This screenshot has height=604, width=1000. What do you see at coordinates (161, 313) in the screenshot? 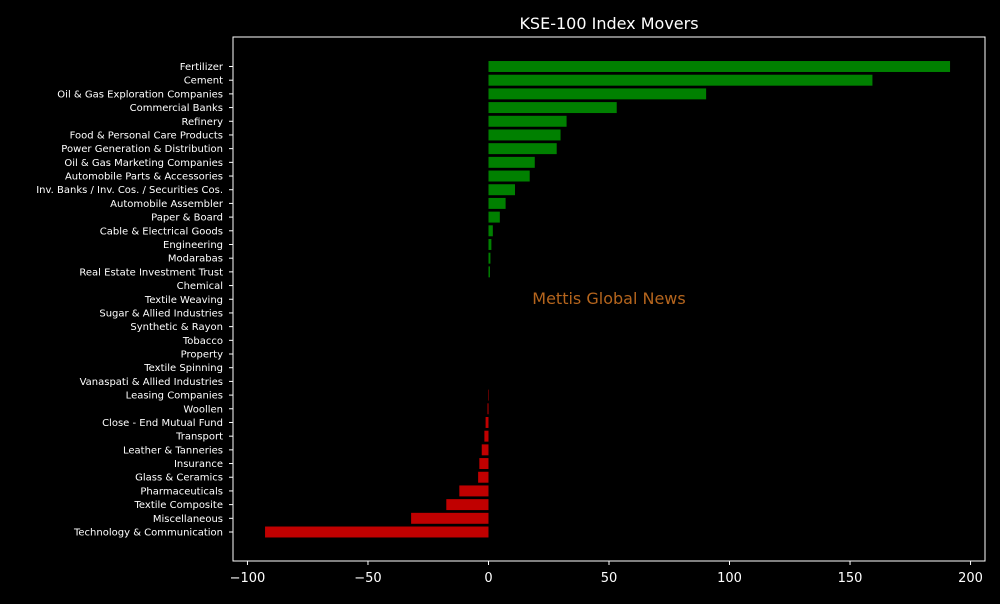
I see `category-label: Sugar & Allied Industries` at bounding box center [161, 313].